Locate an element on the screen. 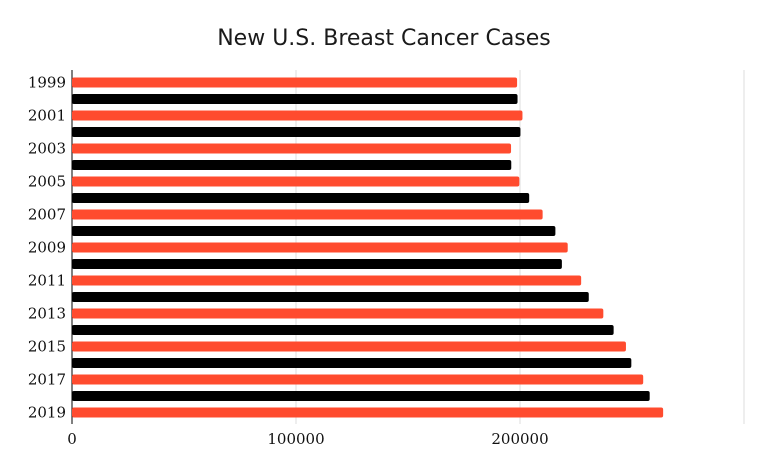 The width and height of the screenshot is (768, 475). y-tick-label: 2011 is located at coordinates (47, 281).